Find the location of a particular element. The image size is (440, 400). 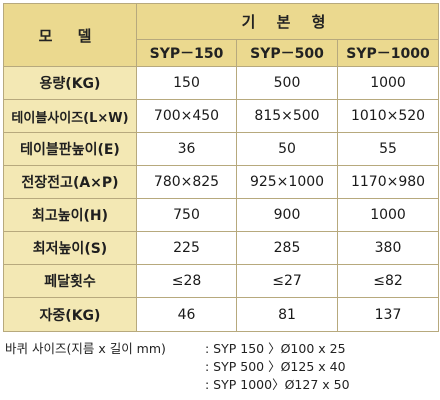

wheel-size-entry: : SYP 500 〉Ø125 x 40 is located at coordinates (275, 366).